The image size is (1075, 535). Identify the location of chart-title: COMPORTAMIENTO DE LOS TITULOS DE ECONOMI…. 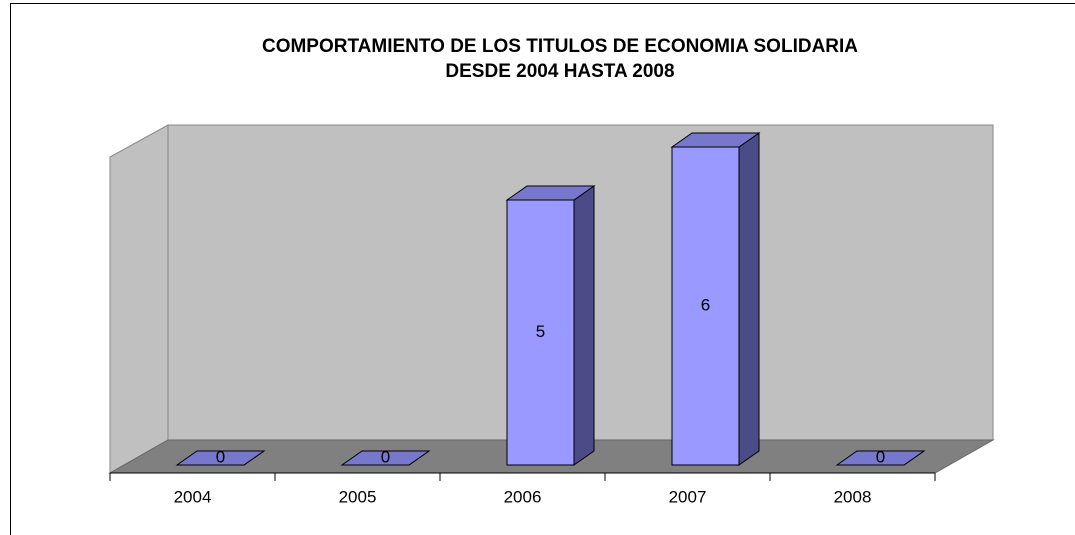
(560, 59).